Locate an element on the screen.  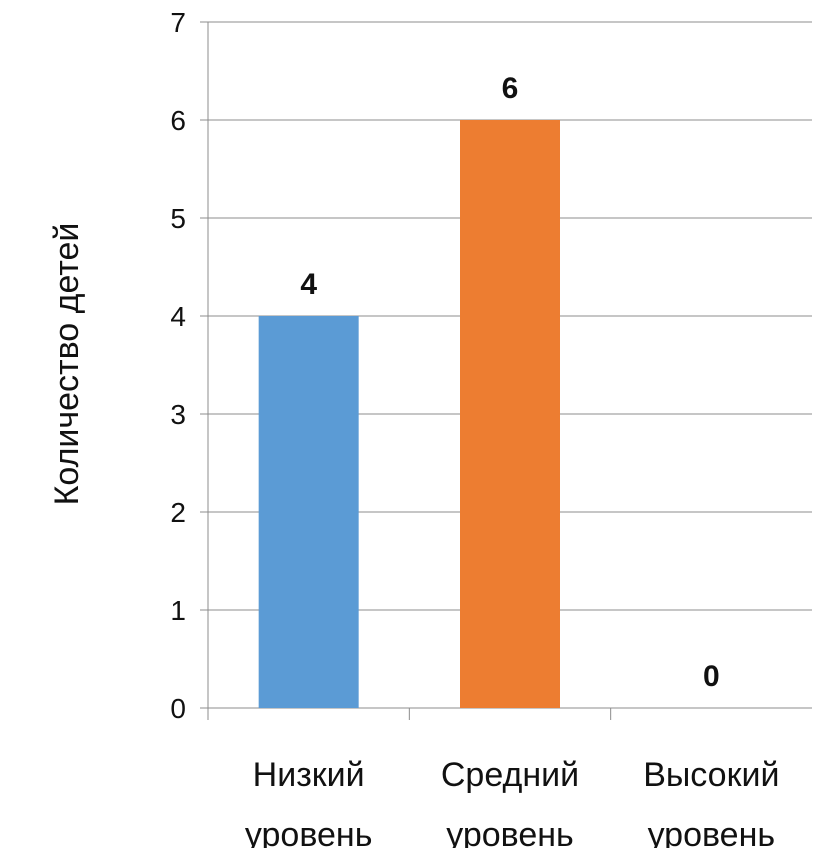
y-tick-label: 7 is located at coordinates (178, 22).